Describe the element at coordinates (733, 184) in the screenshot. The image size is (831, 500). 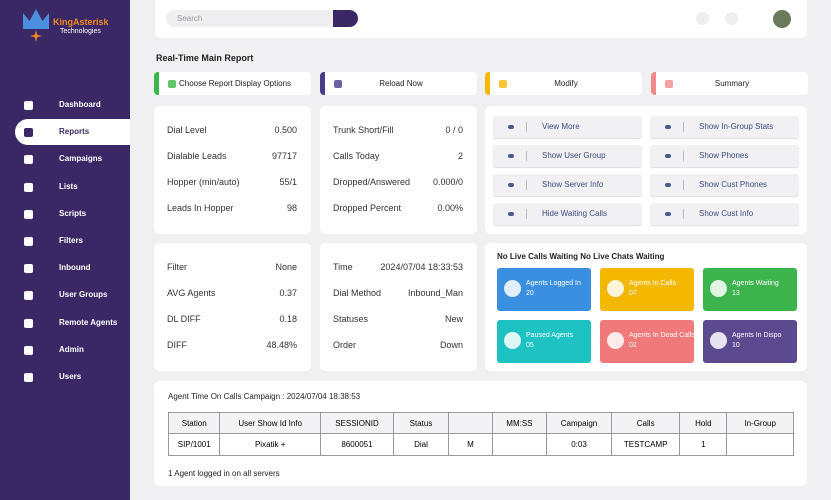
I see `action-label: Show Cust Phones` at that location.